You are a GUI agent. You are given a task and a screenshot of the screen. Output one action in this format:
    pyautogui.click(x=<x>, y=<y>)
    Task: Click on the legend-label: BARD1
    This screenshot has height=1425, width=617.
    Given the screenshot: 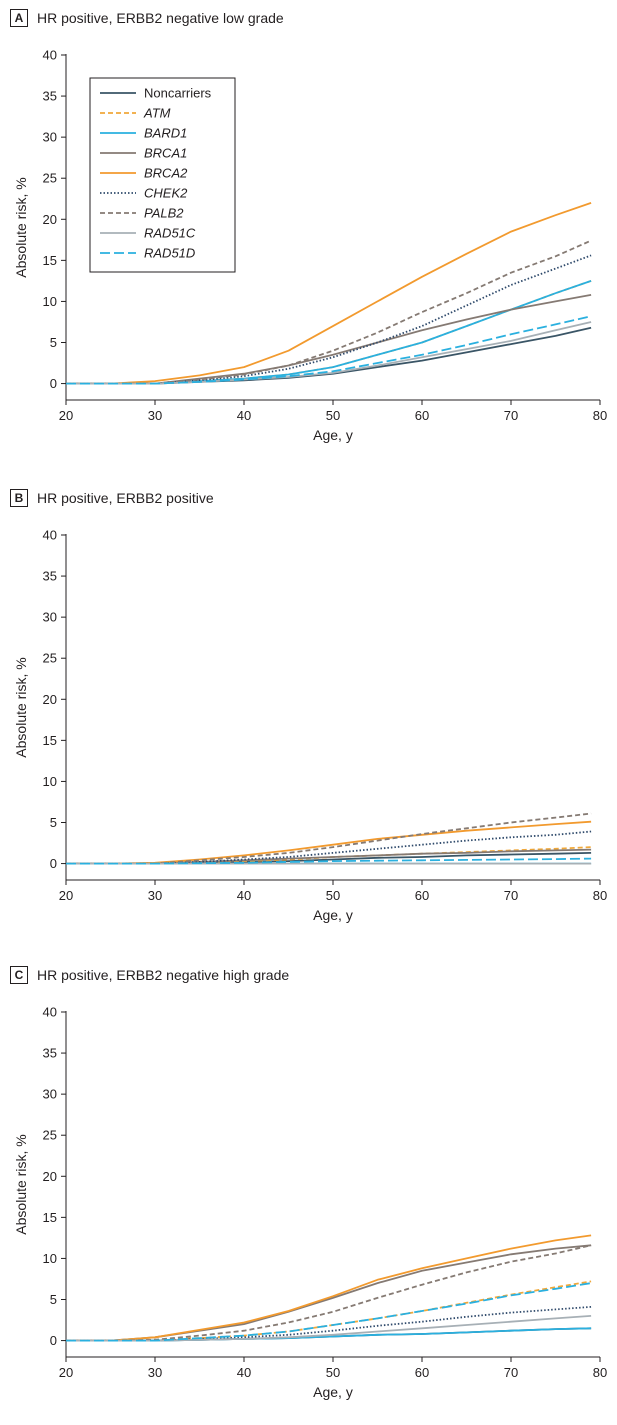 What is the action you would take?
    pyautogui.click(x=165, y=133)
    